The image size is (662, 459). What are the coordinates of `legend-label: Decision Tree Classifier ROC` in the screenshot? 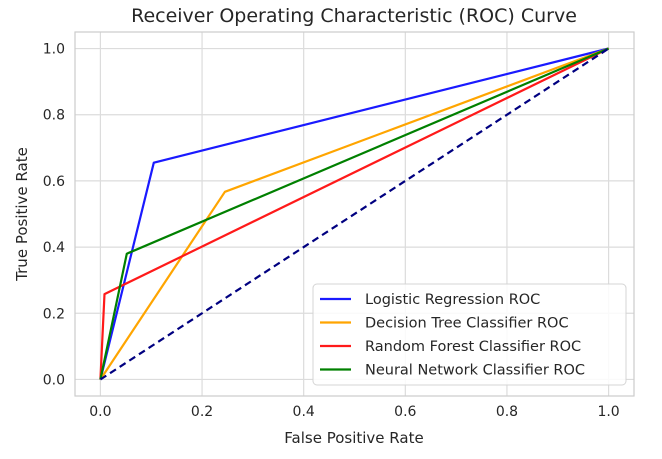 It's located at (467, 324).